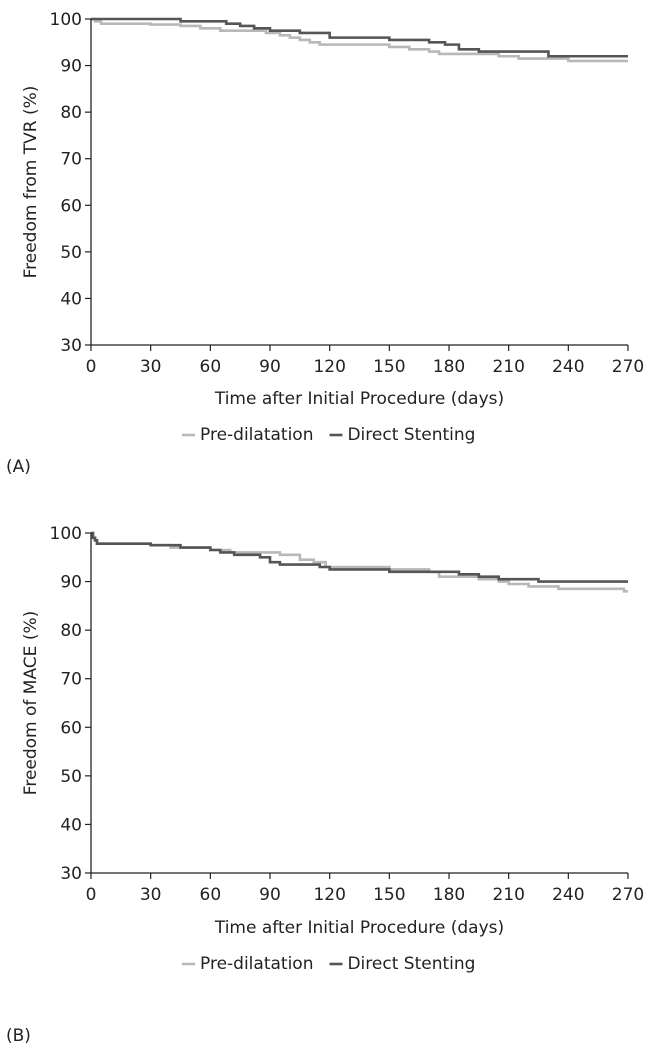 The height and width of the screenshot is (1048, 647). I want to click on x-tick-label-a: 240, so click(568, 367).